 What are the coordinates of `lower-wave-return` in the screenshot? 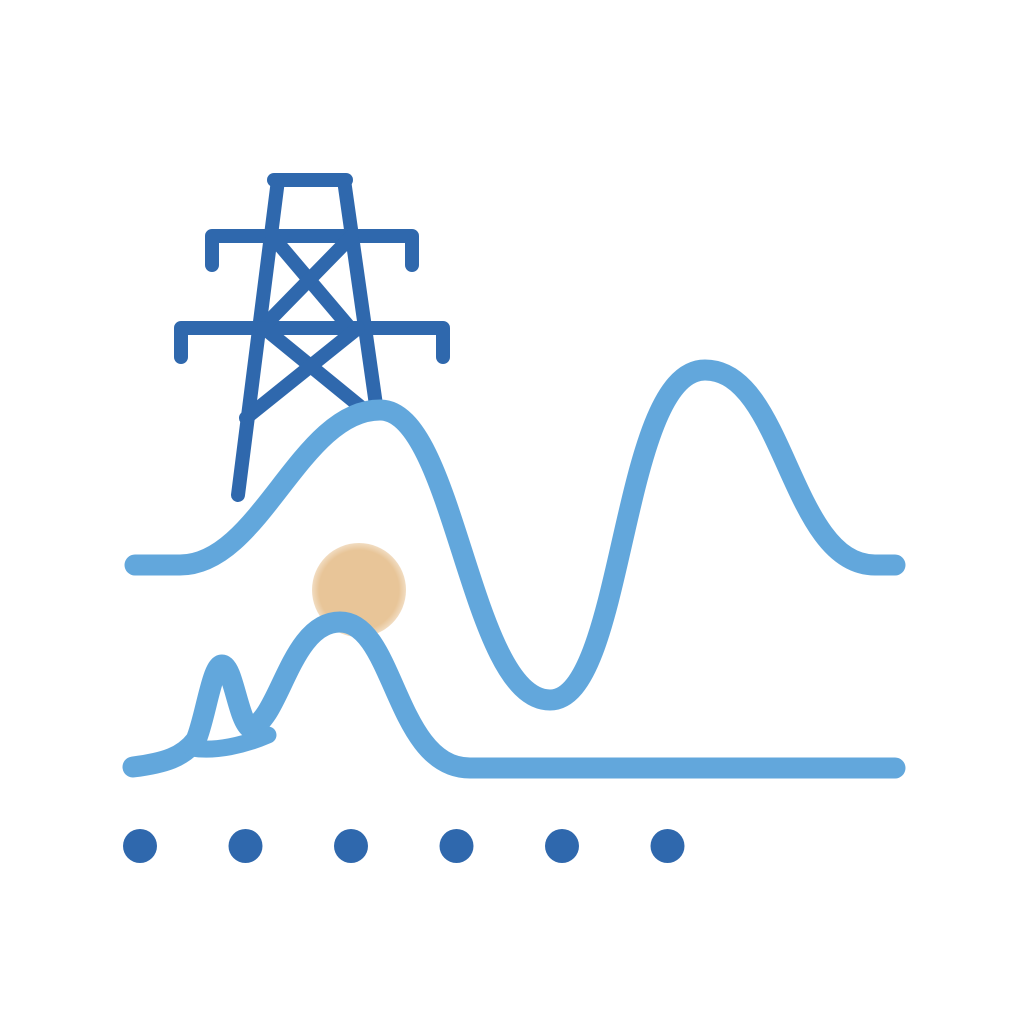 It's located at (230, 742).